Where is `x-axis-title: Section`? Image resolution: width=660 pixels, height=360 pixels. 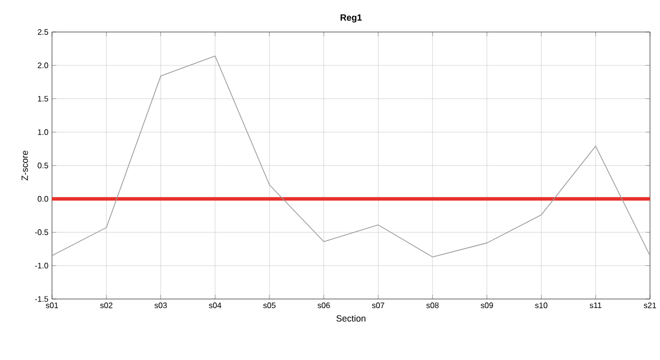 x-axis-title: Section is located at coordinates (351, 318).